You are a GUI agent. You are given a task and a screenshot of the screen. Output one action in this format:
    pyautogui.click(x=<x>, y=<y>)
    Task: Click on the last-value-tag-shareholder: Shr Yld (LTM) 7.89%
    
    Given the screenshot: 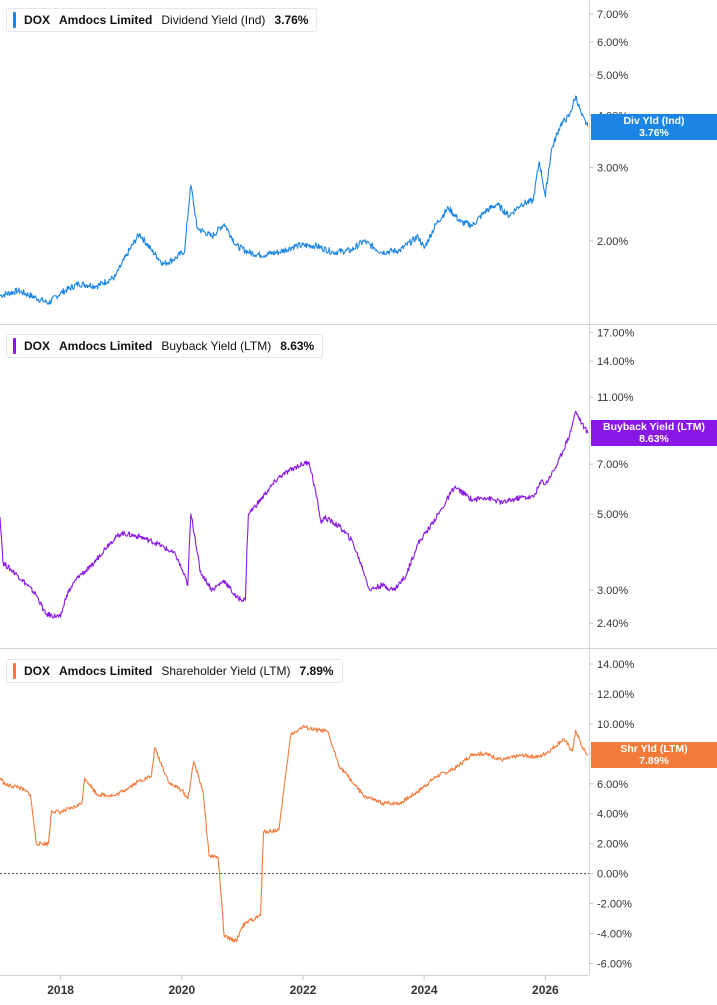 What is the action you would take?
    pyautogui.click(x=654, y=755)
    